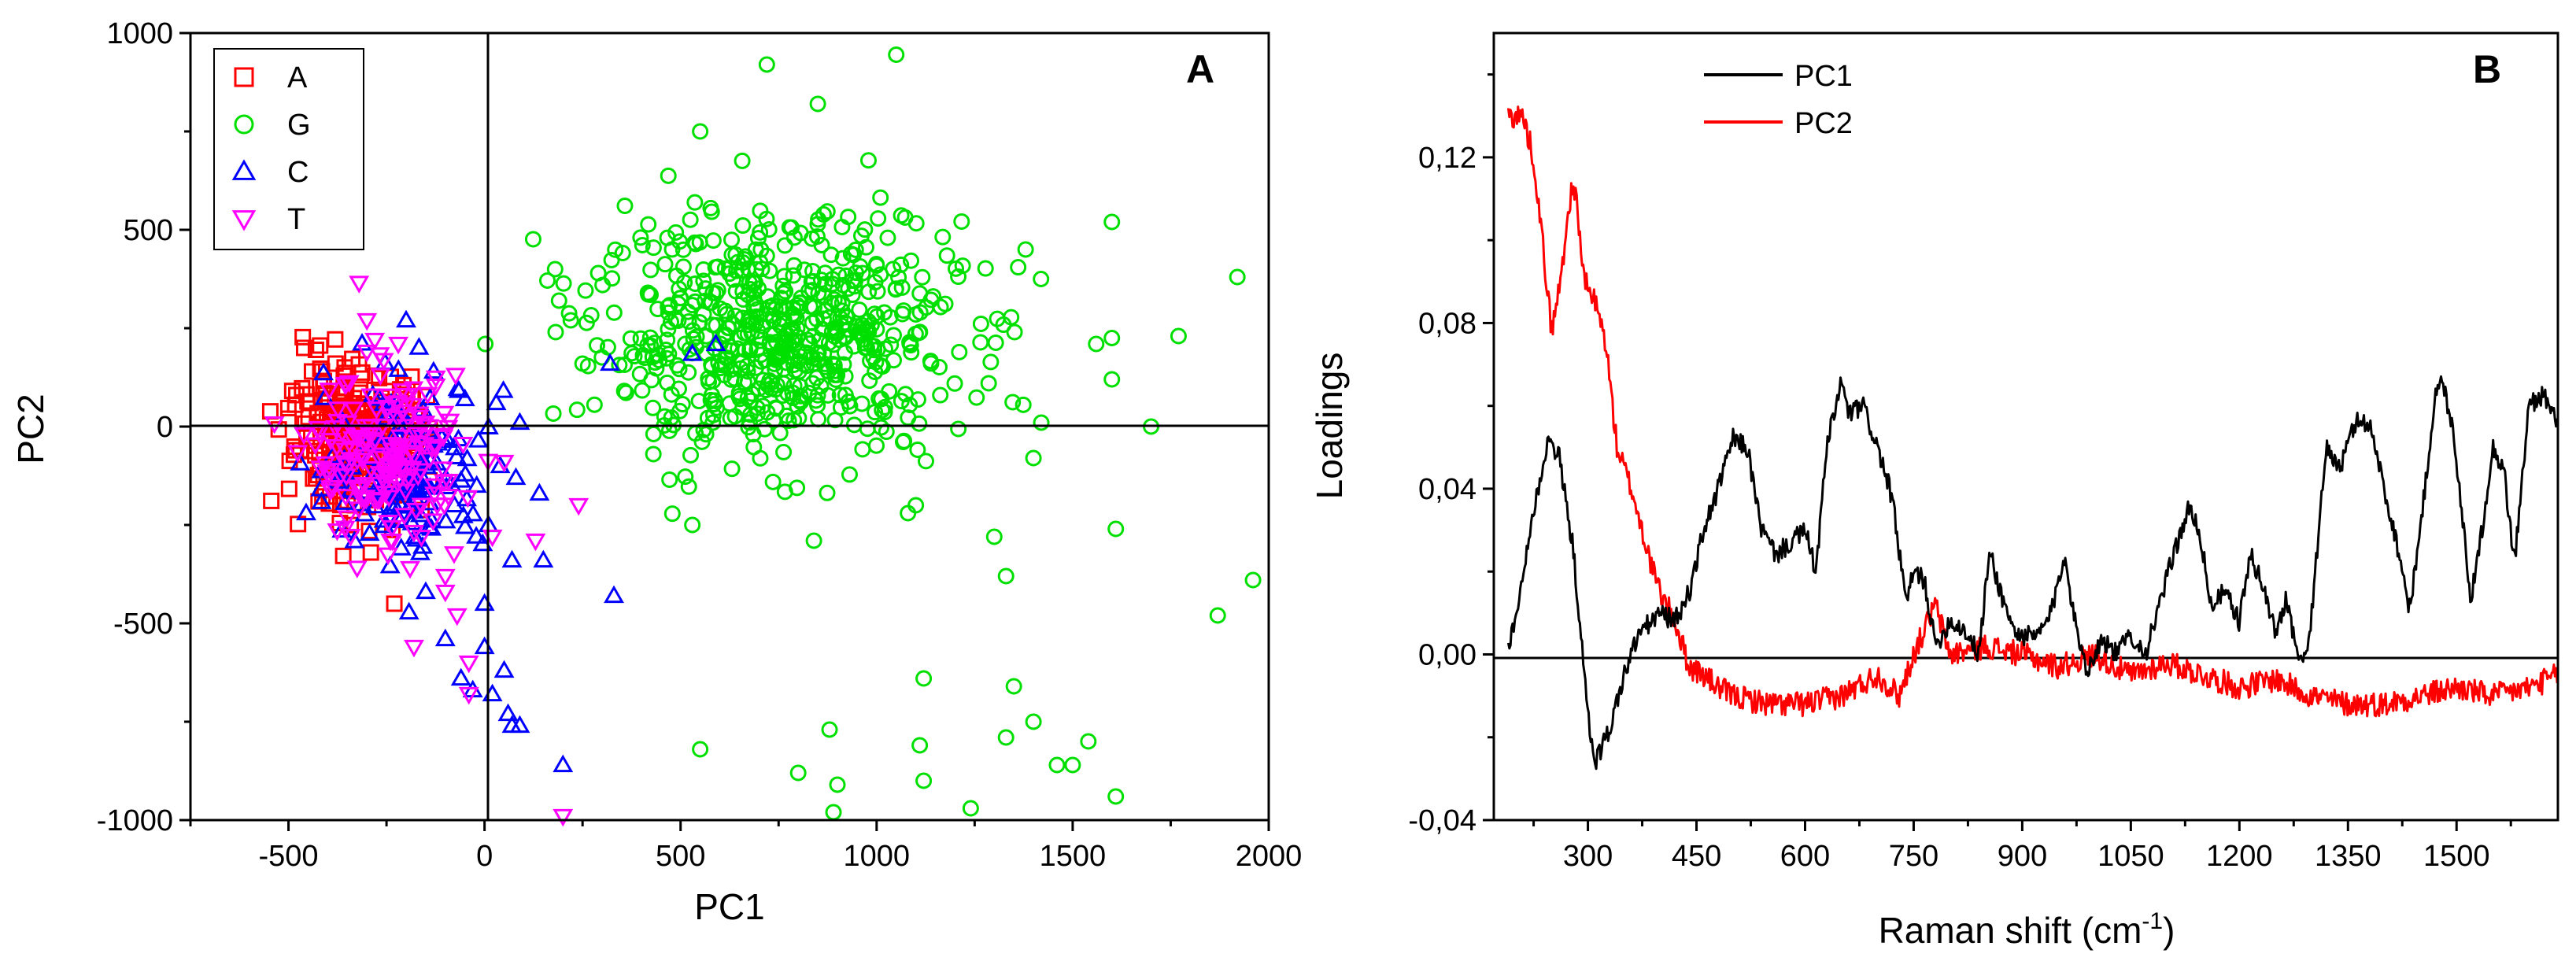  Describe the element at coordinates (298, 173) in the screenshot. I see `legend-label-C: C` at that location.